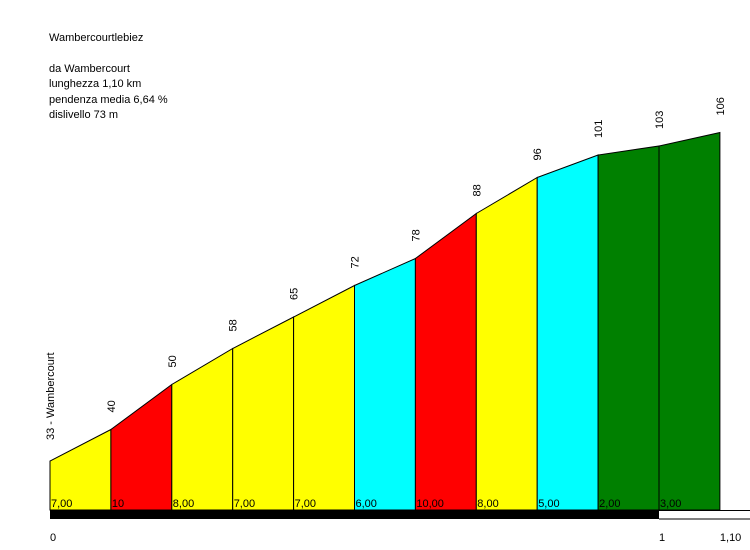 This screenshot has width=750, height=550. What do you see at coordinates (609, 504) in the screenshot?
I see `gradient-label: 2,00` at bounding box center [609, 504].